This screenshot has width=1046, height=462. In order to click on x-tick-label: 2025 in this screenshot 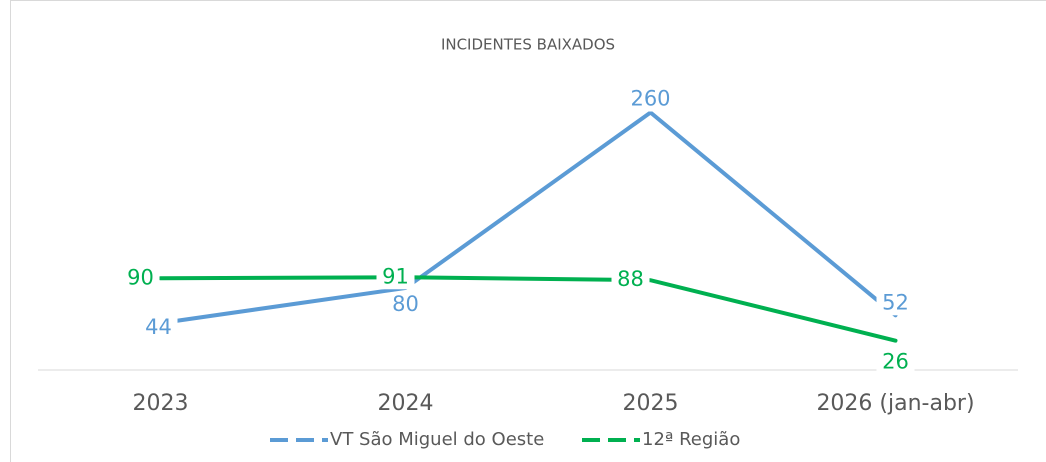, I will do `click(651, 403)`.